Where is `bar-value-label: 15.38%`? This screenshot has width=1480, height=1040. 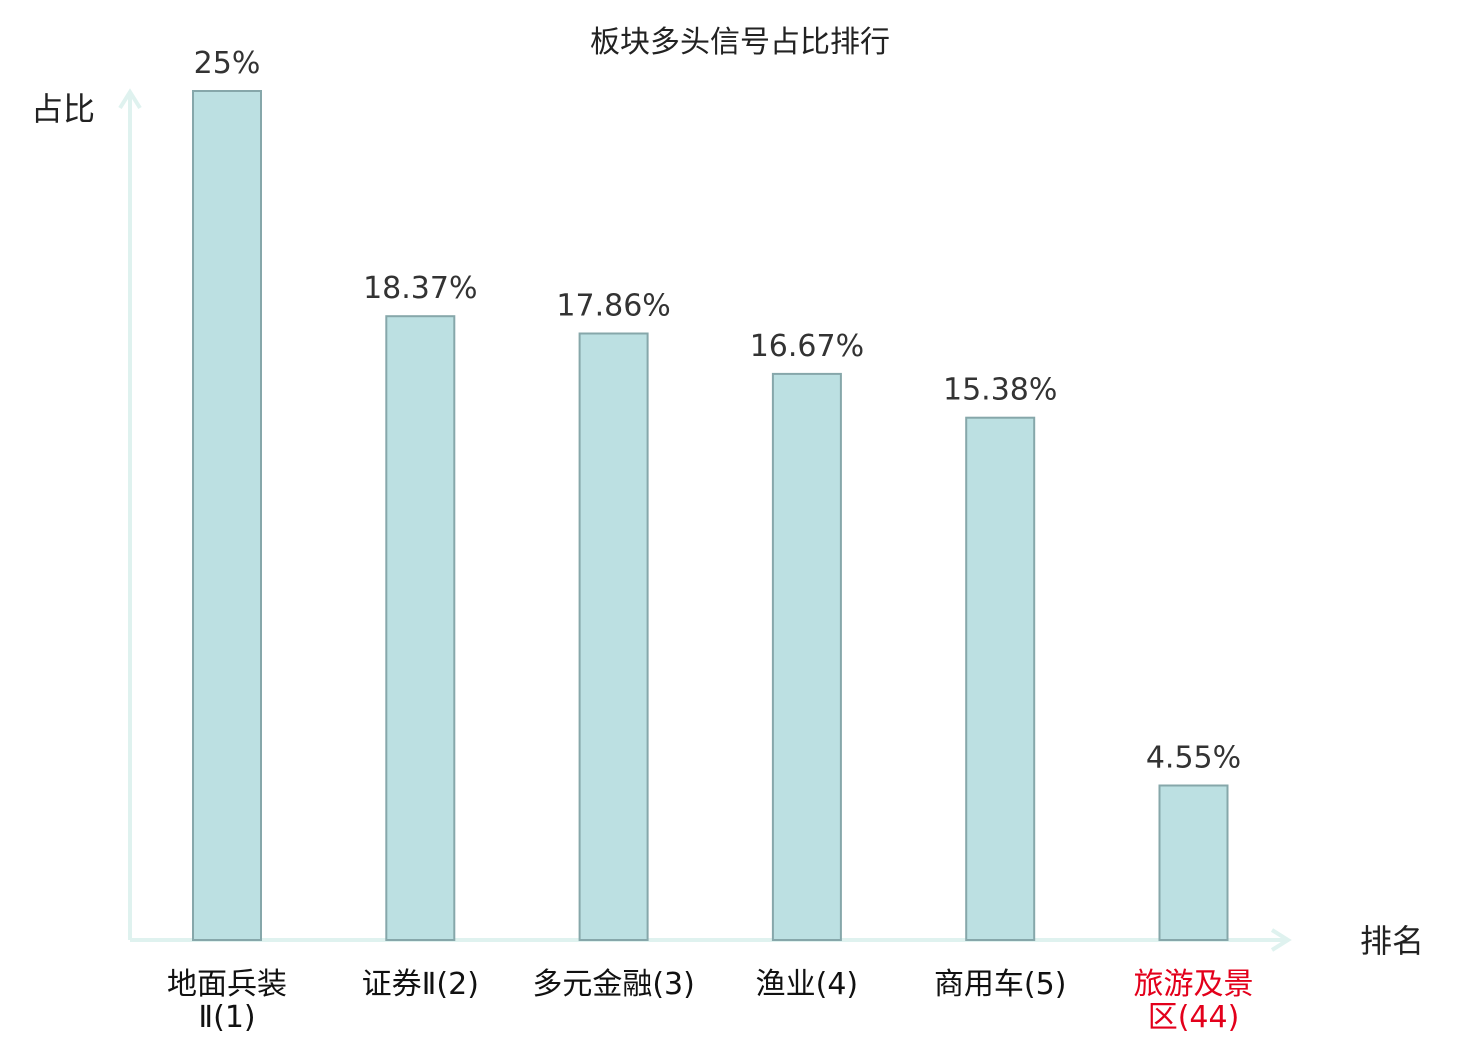
bar-value-label: 15.38% is located at coordinates (1000, 390).